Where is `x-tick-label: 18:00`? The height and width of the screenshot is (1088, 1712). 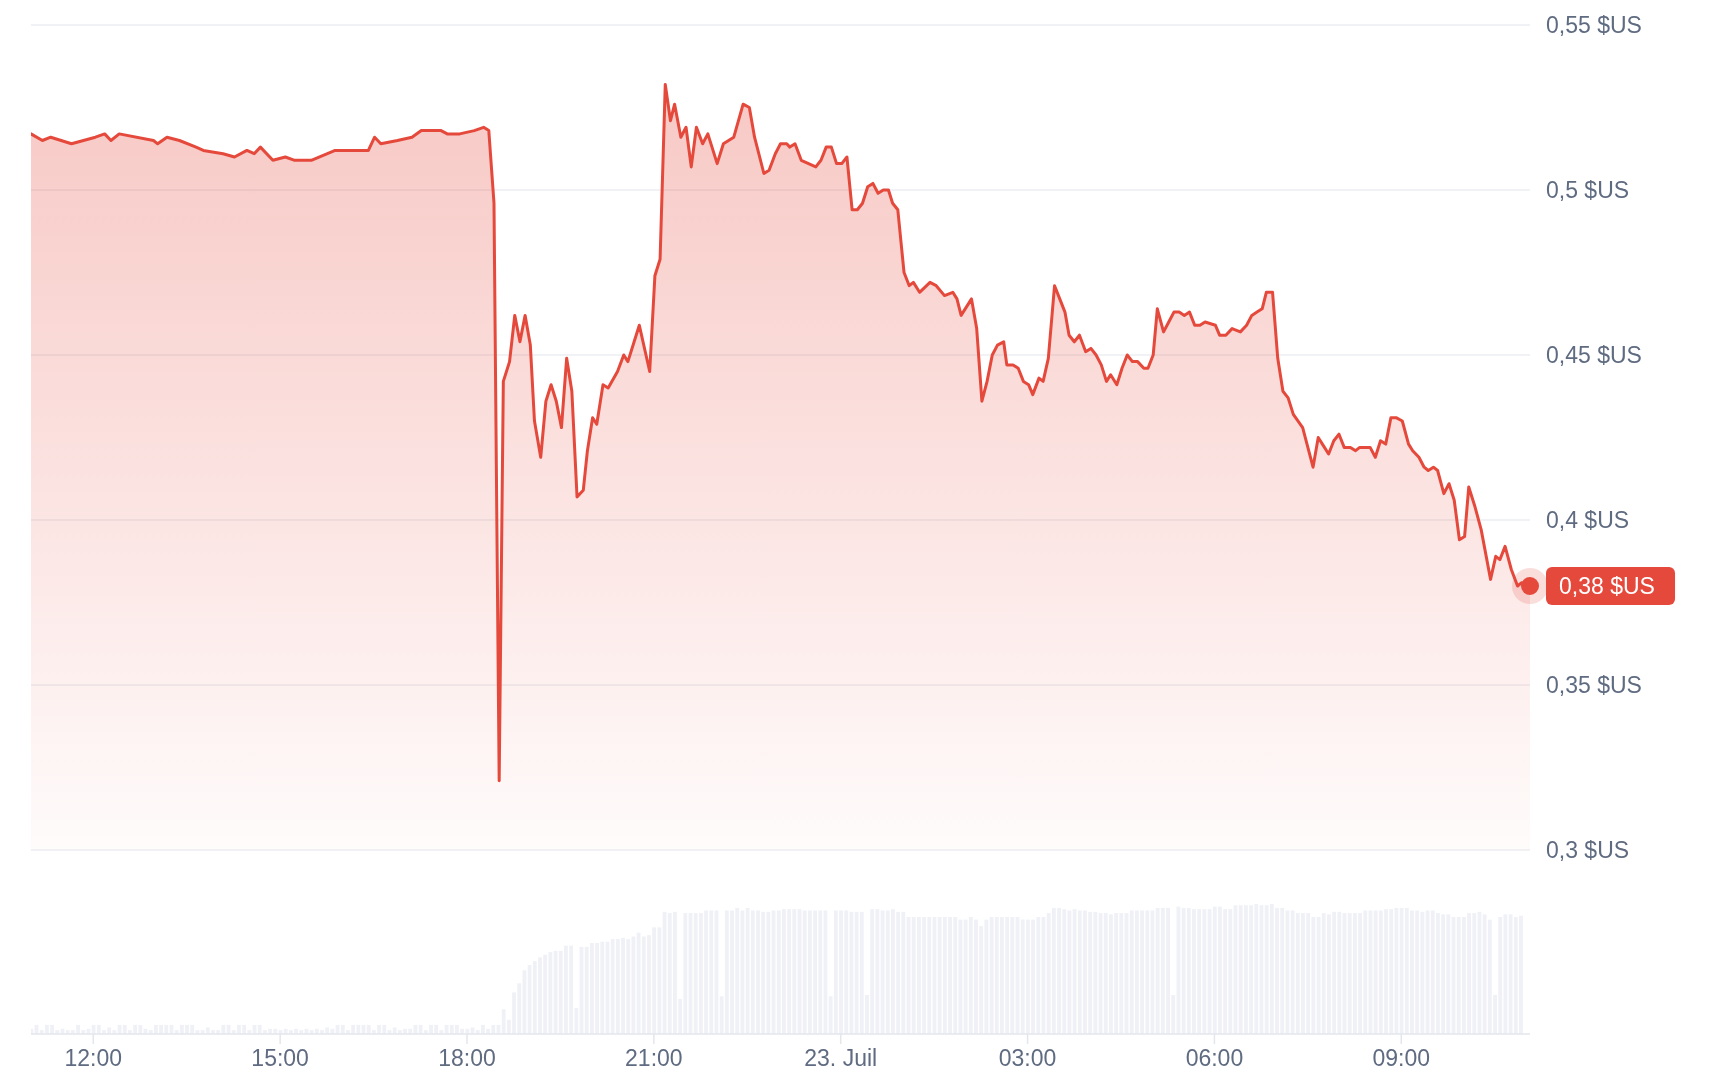 x-tick-label: 18:00 is located at coordinates (467, 1058).